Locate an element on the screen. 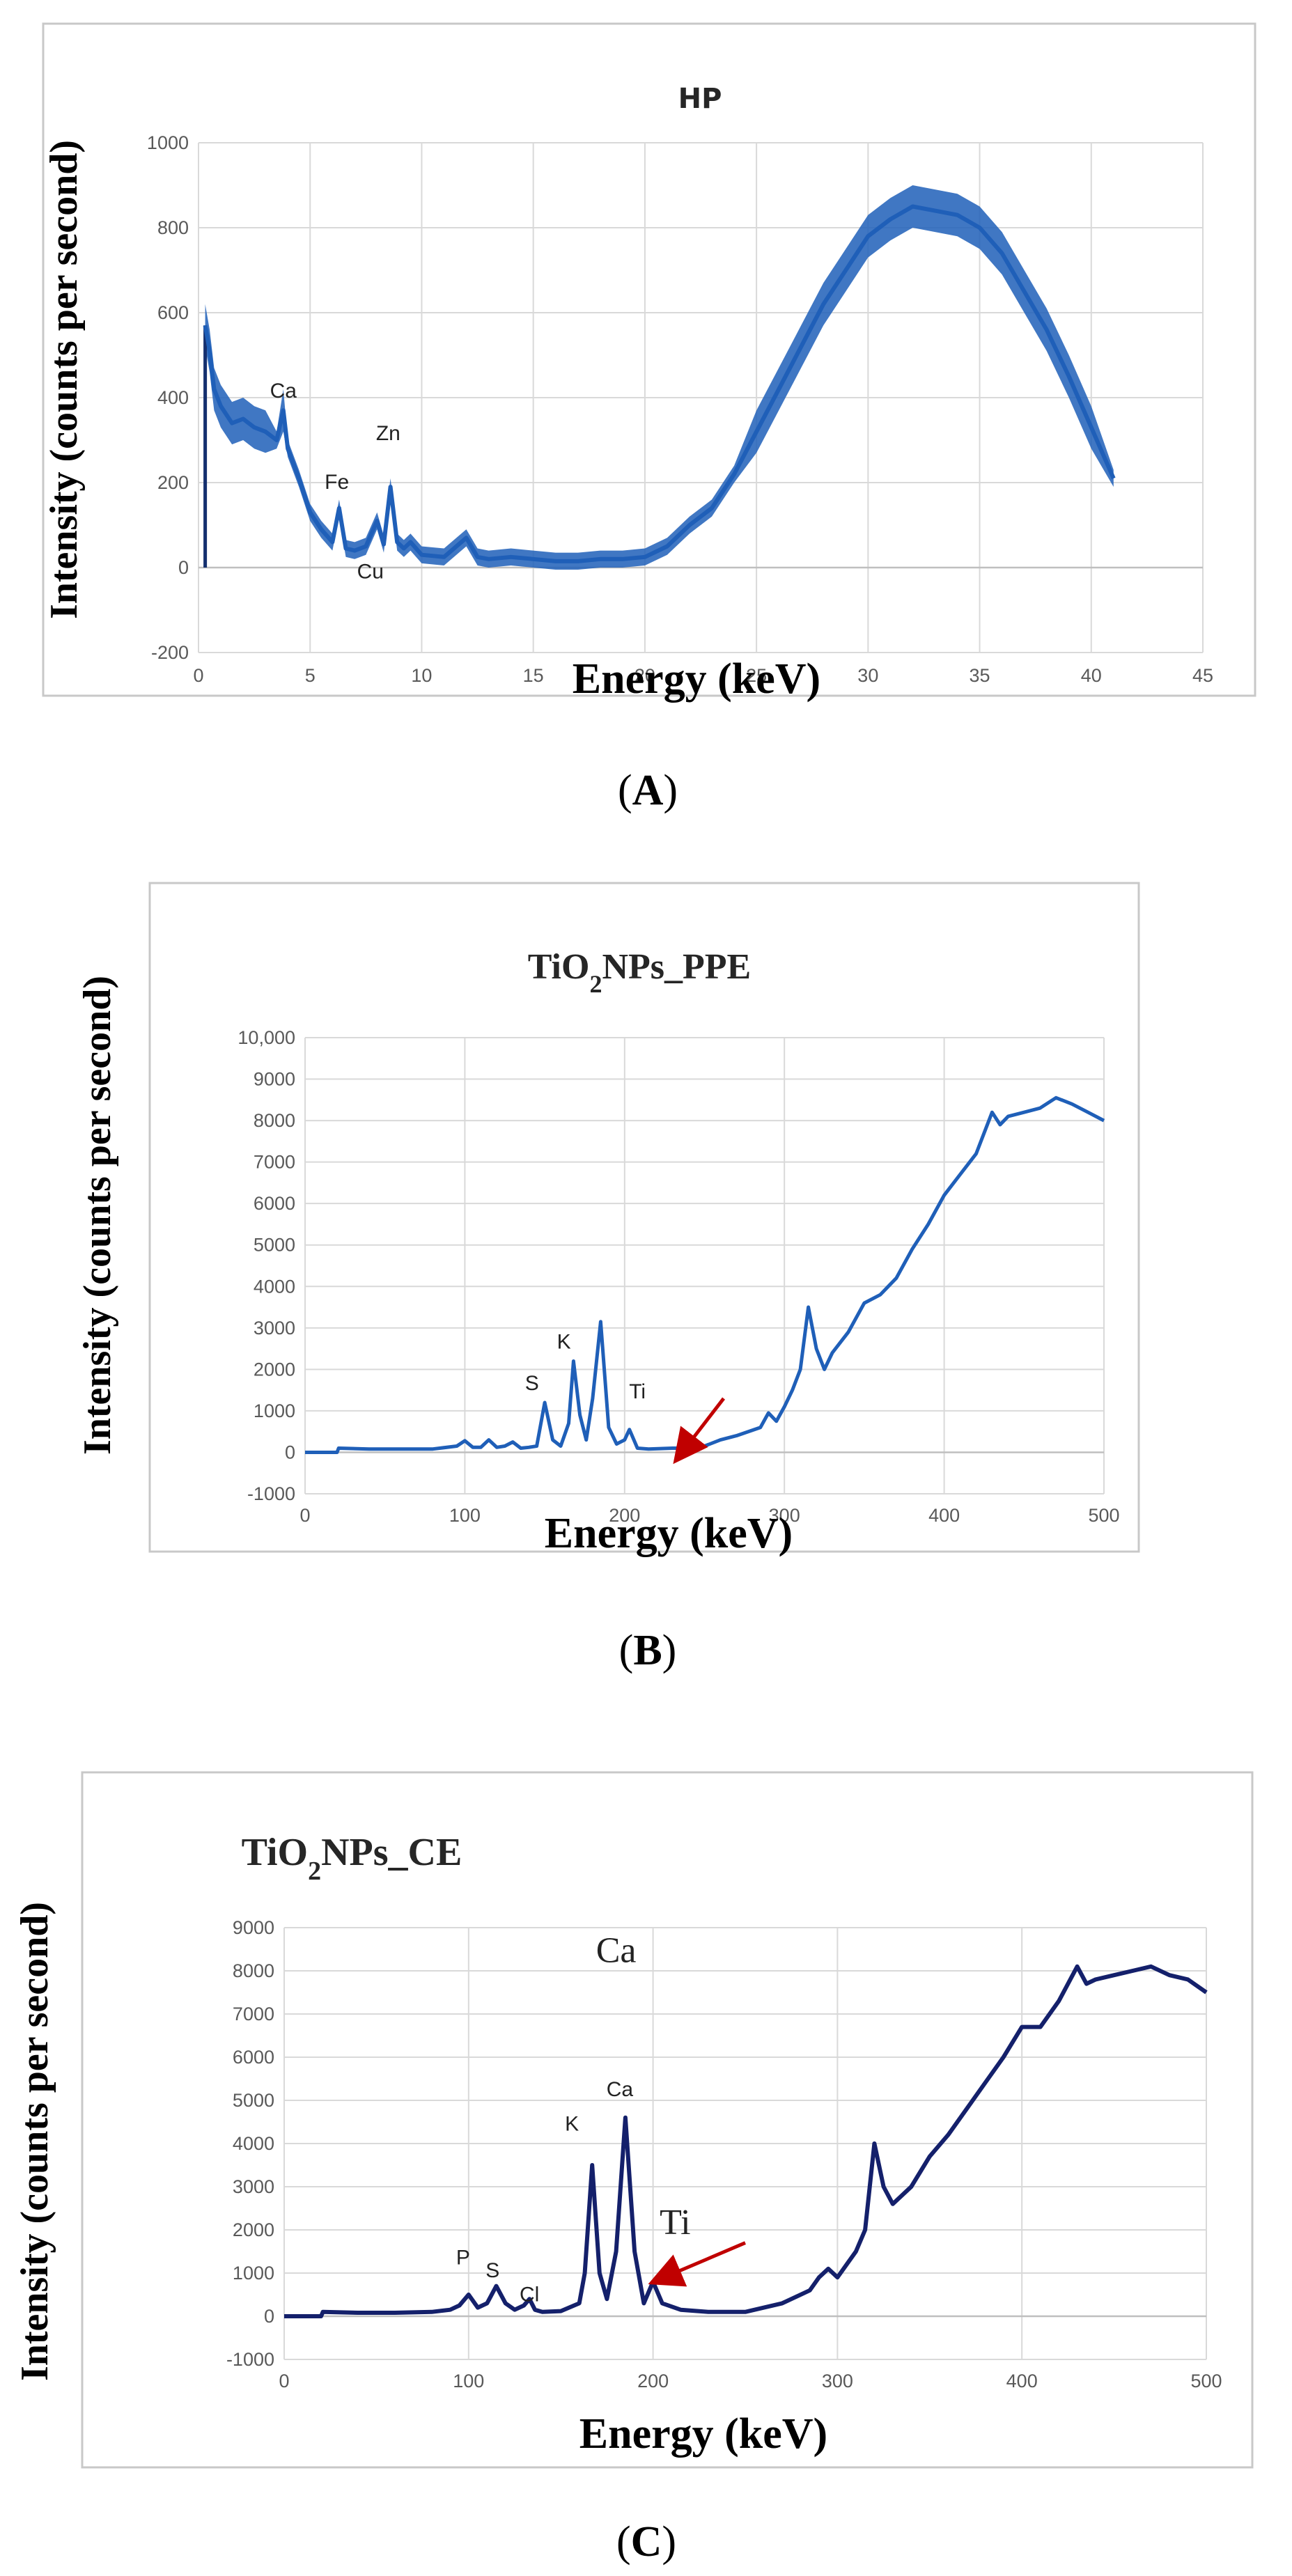 The height and width of the screenshot is (2576, 1292). x-tick-label: 35 is located at coordinates (980, 675).